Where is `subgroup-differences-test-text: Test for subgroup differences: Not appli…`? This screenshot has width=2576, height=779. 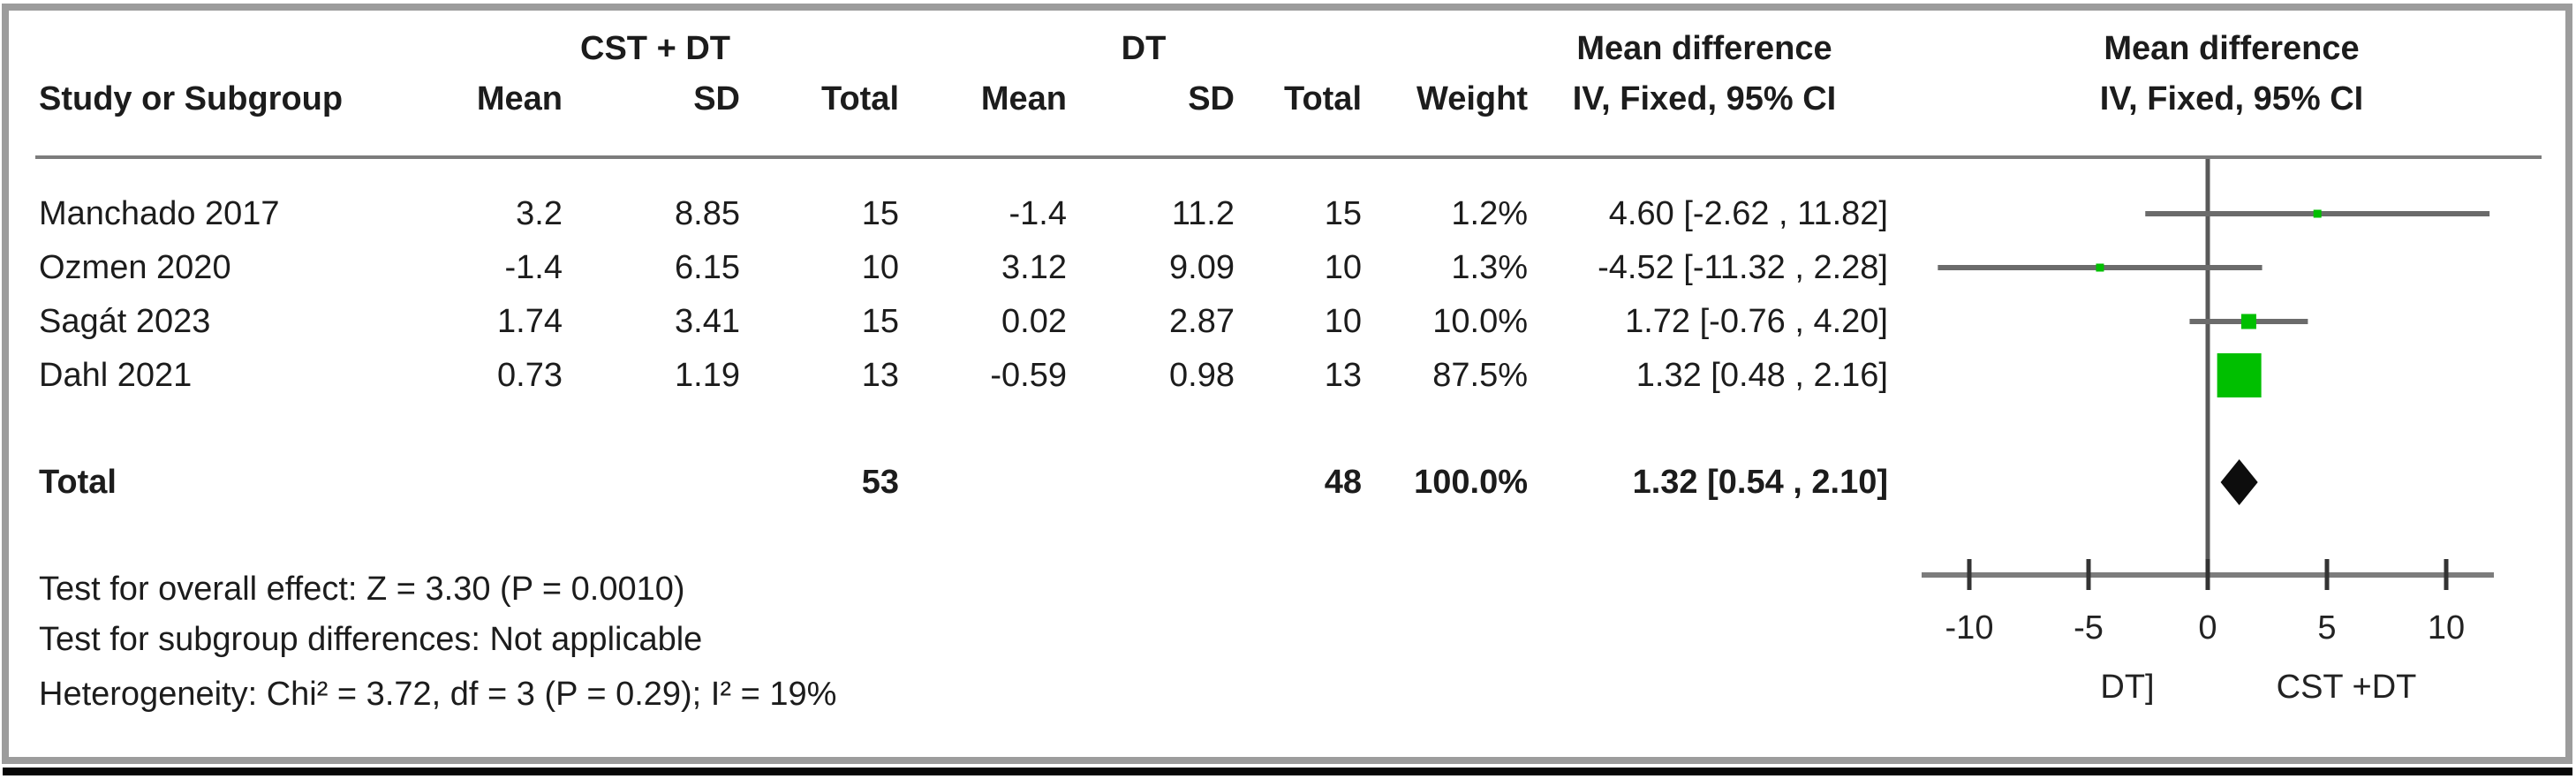 subgroup-differences-test-text: Test for subgroup differences: Not appli… is located at coordinates (371, 639).